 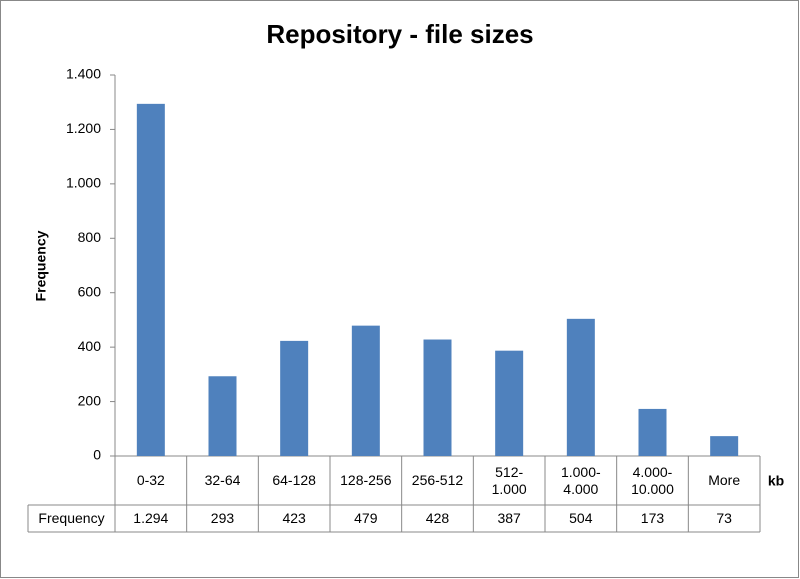 I want to click on y-tick-label: 200, so click(x=90, y=400).